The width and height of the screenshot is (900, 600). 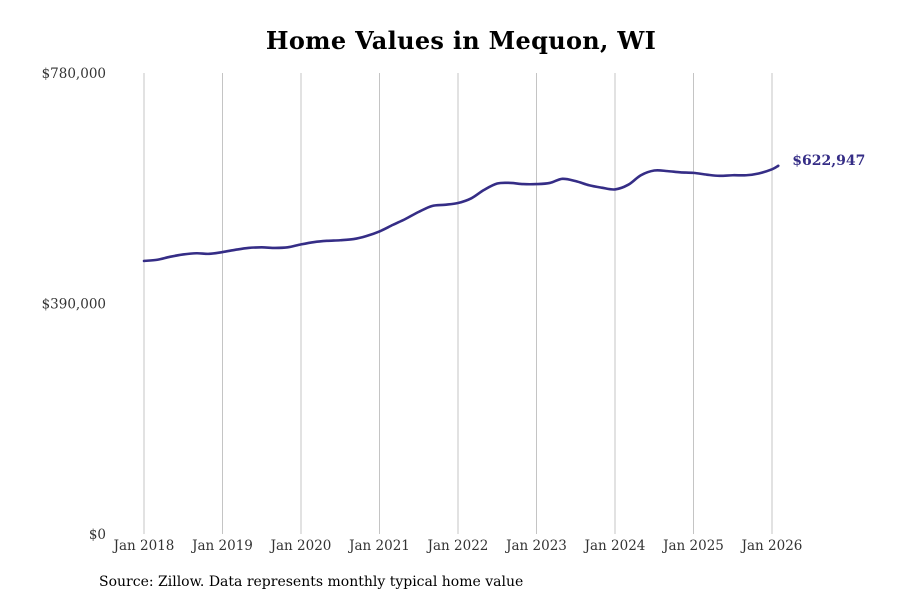 What do you see at coordinates (771, 546) in the screenshot?
I see `x-tick-label: Jan 2026` at bounding box center [771, 546].